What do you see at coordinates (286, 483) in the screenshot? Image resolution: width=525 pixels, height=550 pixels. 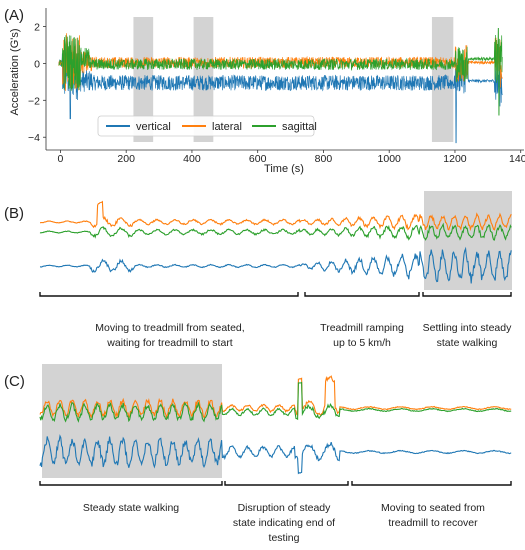 I see `bracket-disruption` at bounding box center [286, 483].